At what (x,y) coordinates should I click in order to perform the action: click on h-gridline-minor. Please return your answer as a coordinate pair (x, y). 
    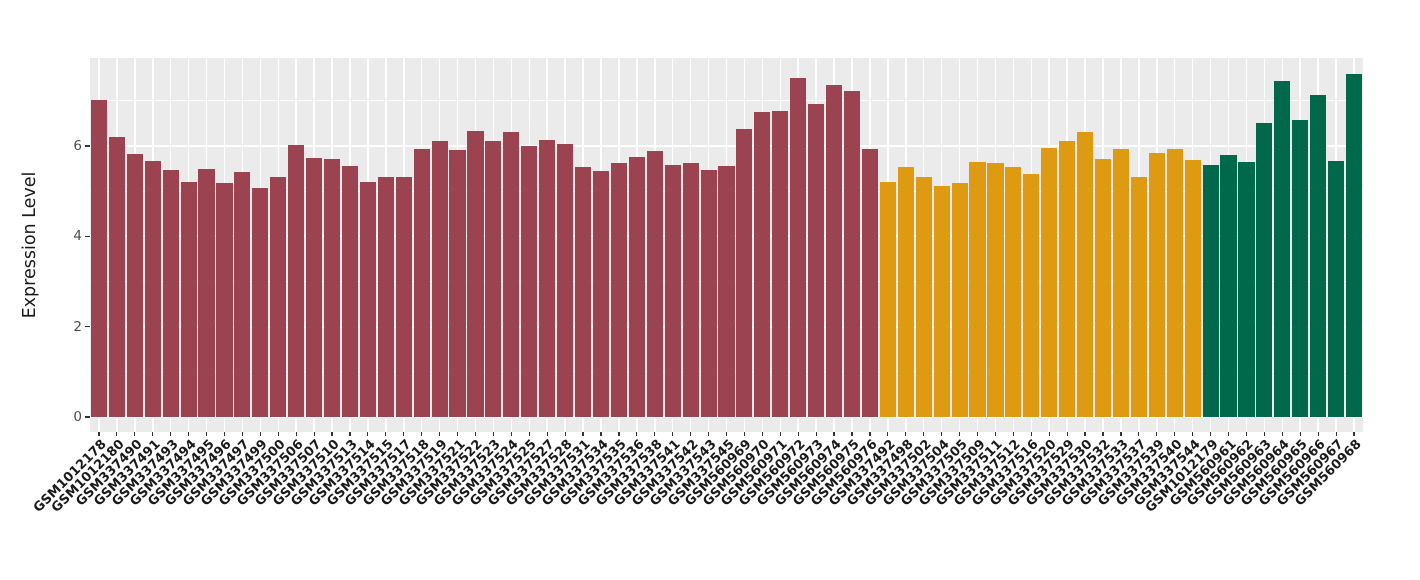
    Looking at the image, I should click on (726, 101).